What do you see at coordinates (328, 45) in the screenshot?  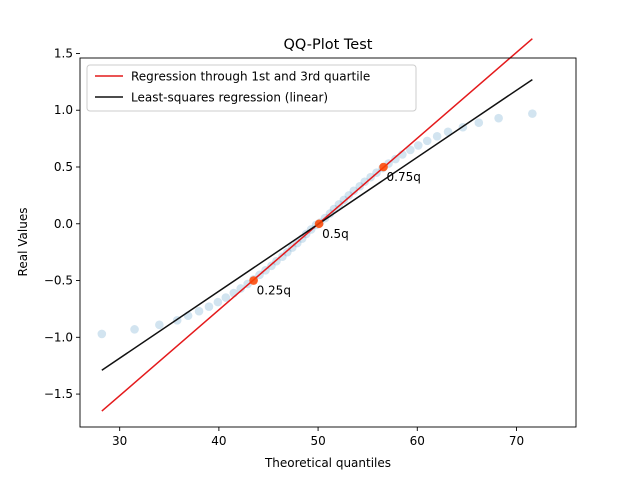 I see `chart-title: QQ-Plot Test` at bounding box center [328, 45].